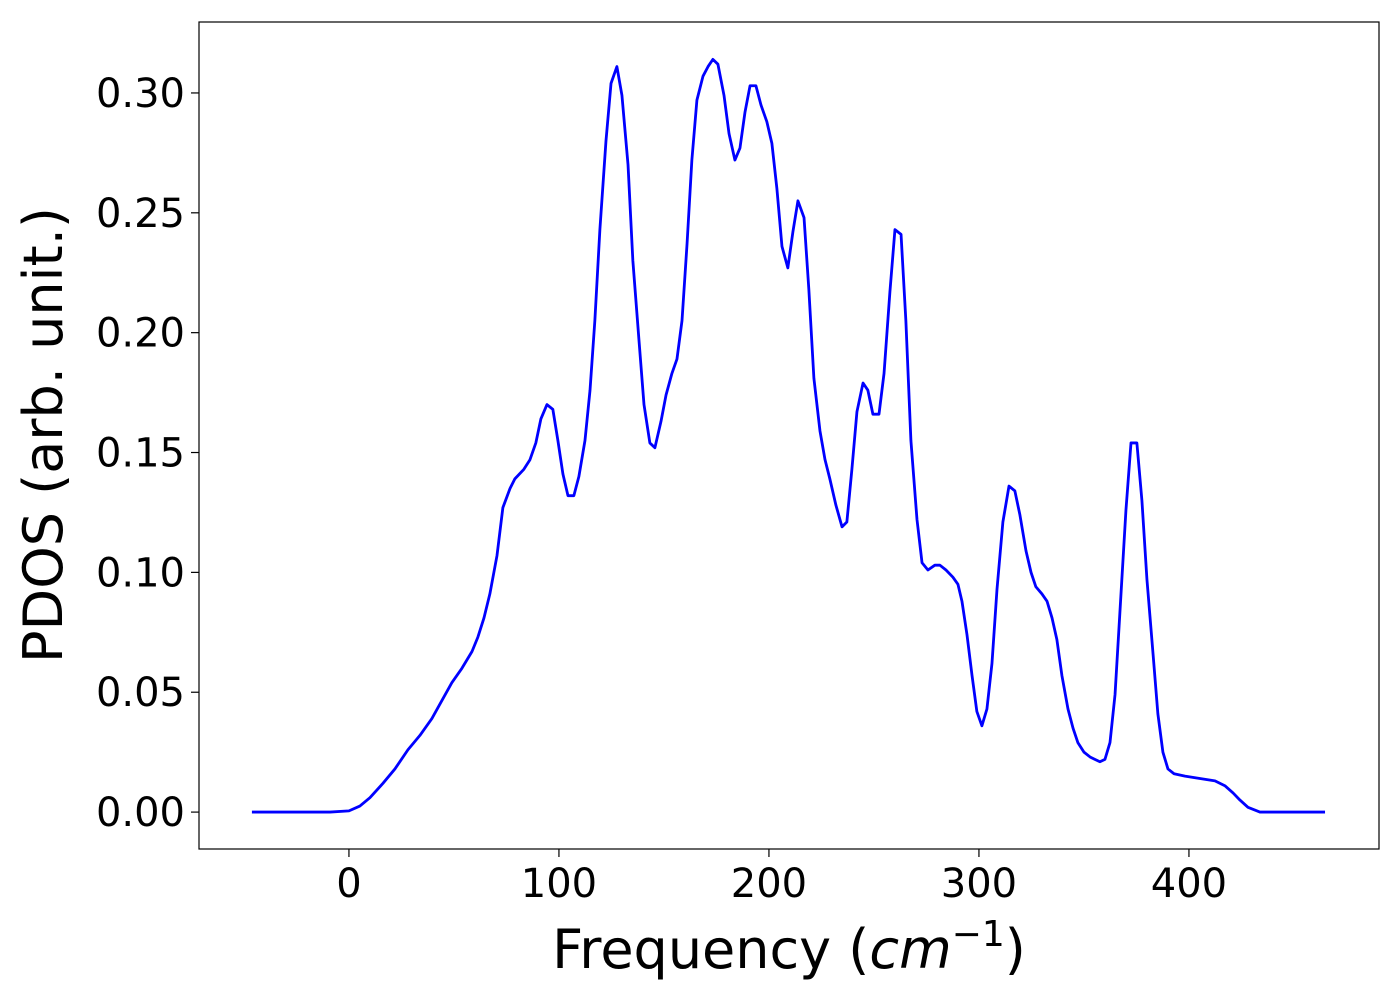 The height and width of the screenshot is (1000, 1400). Describe the element at coordinates (979, 884) in the screenshot. I see `x-tick-label: 300` at that location.